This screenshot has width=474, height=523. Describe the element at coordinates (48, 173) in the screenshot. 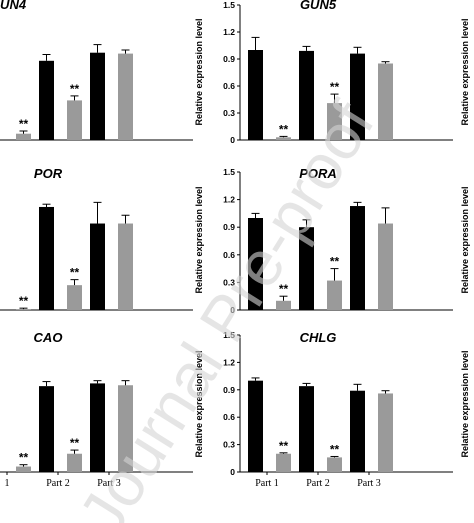

I see `chart-title: POR` at that location.